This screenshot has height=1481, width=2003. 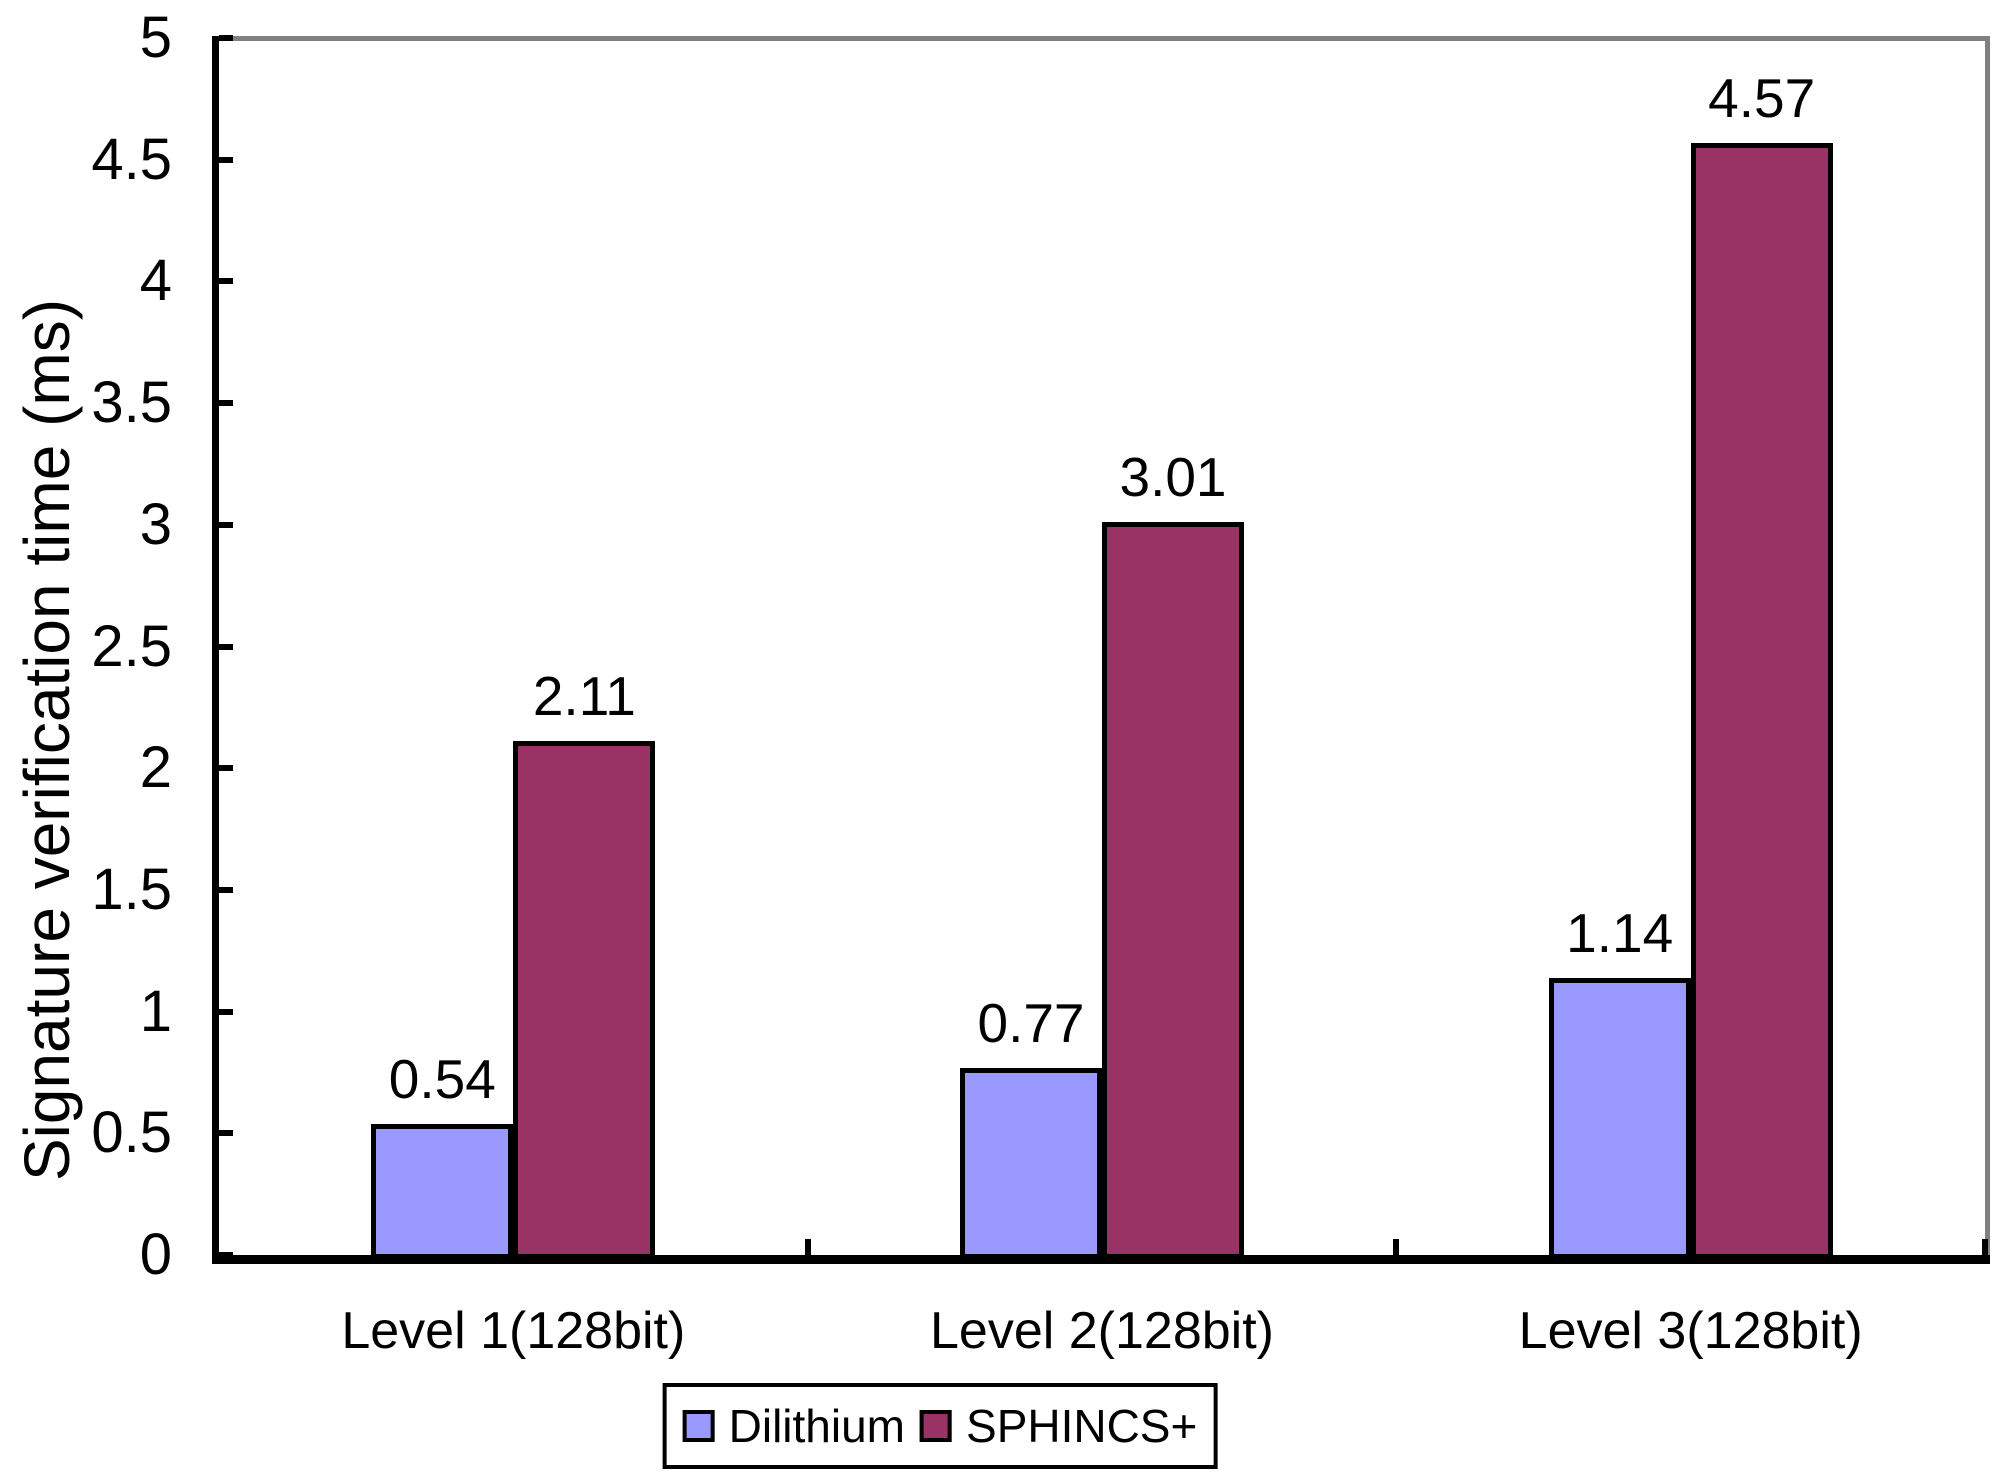 I want to click on bar-value-label: 0.54, so click(x=442, y=1078).